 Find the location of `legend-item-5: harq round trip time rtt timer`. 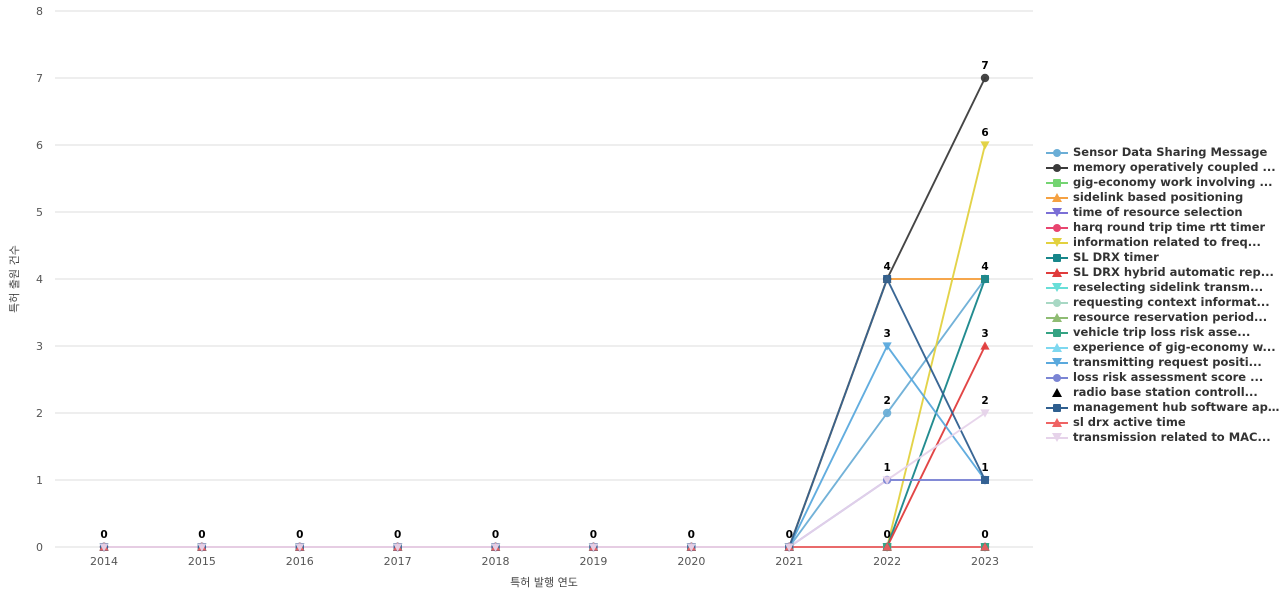

legend-item-5: harq round trip time rtt timer is located at coordinates (1163, 227).